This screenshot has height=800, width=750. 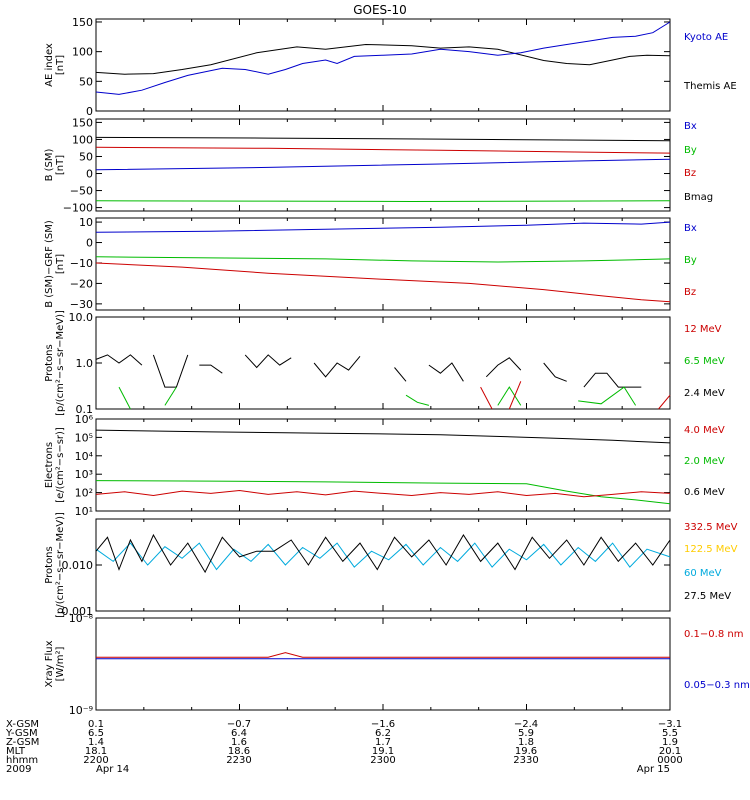 I want to click on legend-label: 332.5 MeV, so click(x=711, y=527).